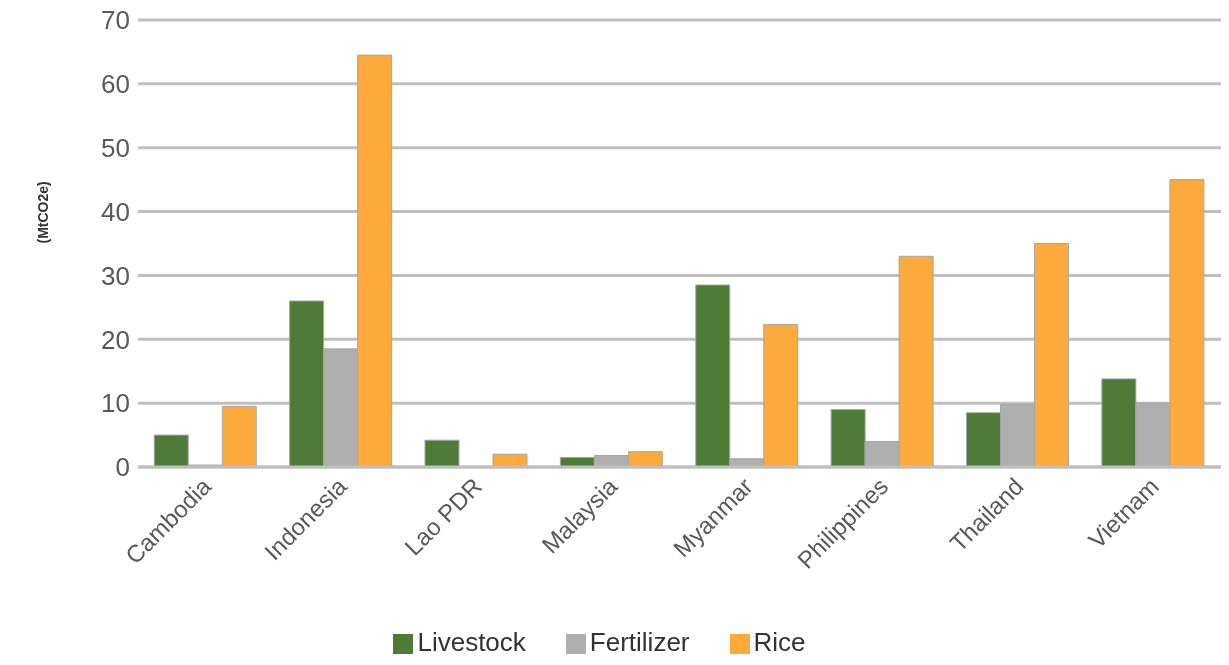  Describe the element at coordinates (115, 339) in the screenshot. I see `y-tick-label: 20` at that location.